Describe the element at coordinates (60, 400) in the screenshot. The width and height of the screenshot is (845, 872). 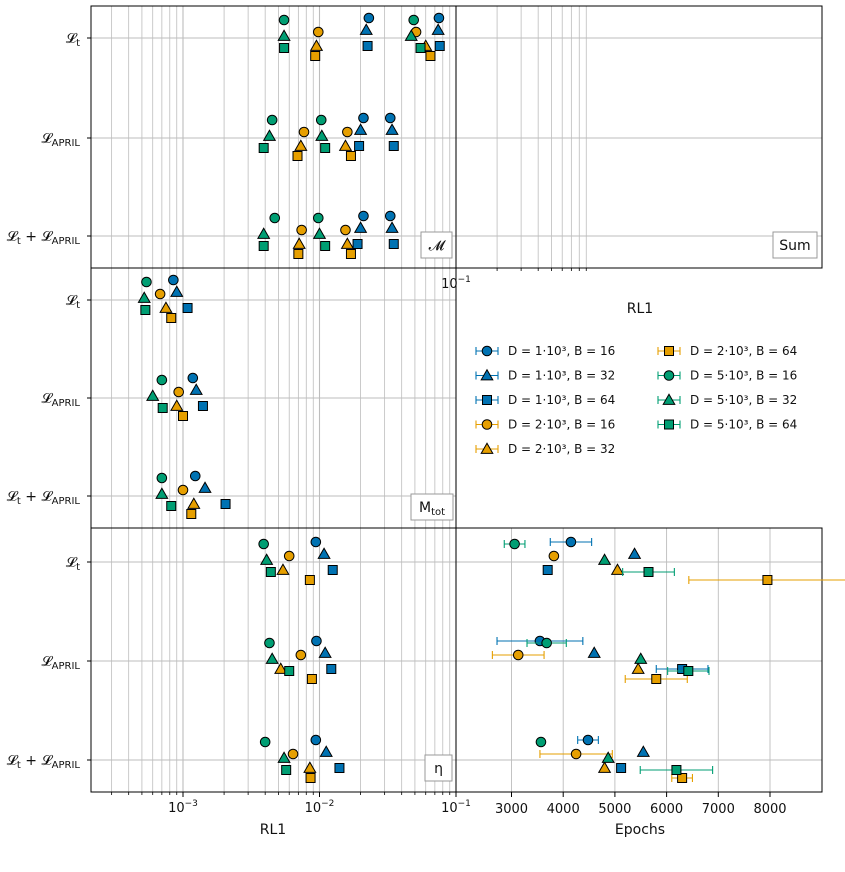
I see `category-label: 𝓛APRIL` at that location.